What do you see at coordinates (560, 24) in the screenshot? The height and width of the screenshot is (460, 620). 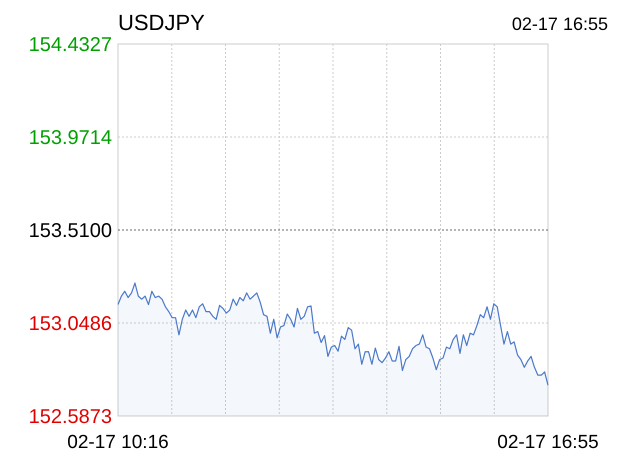 I see `chart-subtitle: 02-17 16:55` at bounding box center [560, 24].